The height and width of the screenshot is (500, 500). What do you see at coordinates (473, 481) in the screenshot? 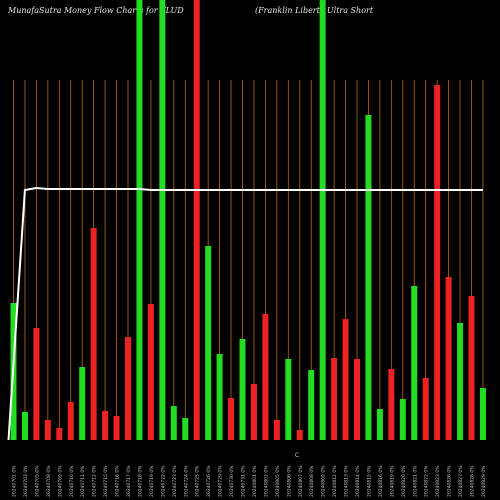
I see `x-tick-label: 20240828 0%` at bounding box center [473, 481].